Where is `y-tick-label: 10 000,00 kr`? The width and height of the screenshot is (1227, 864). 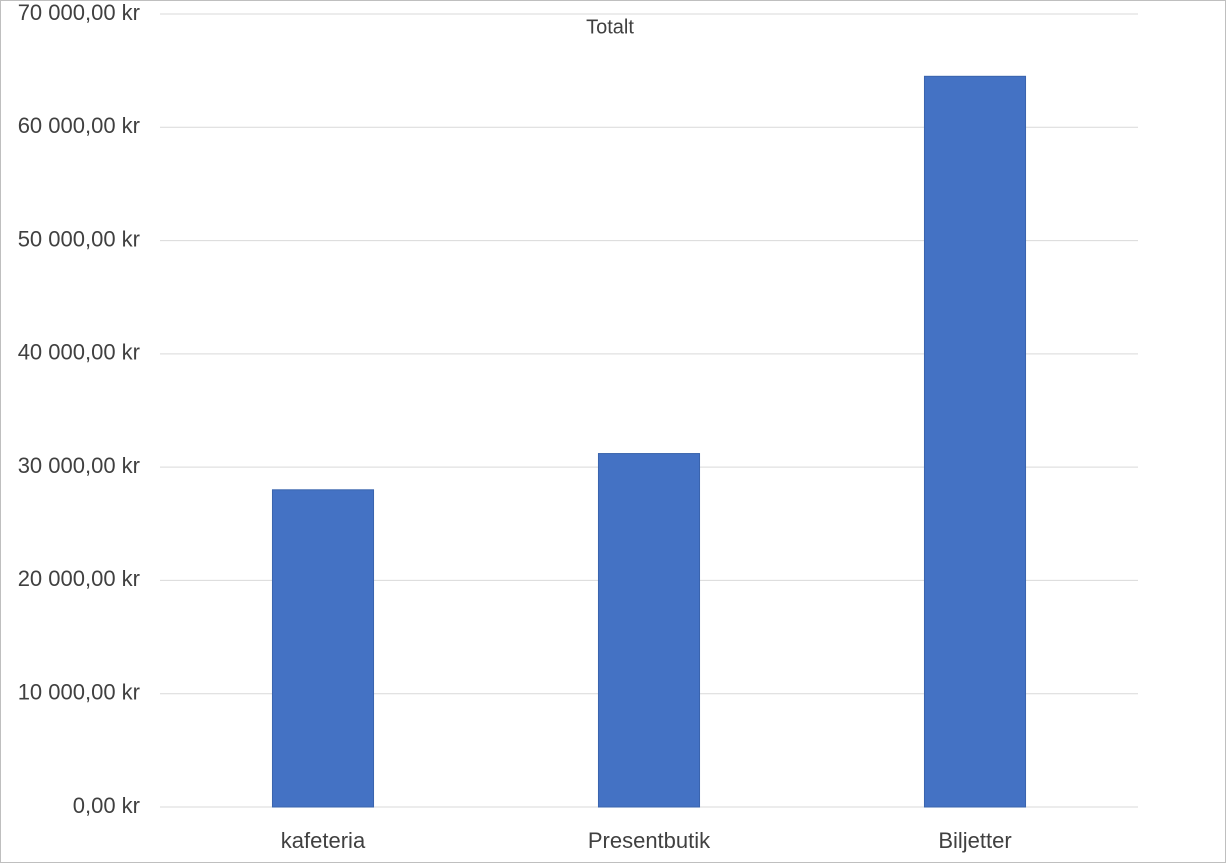 y-tick-label: 10 000,00 kr is located at coordinates (79, 692).